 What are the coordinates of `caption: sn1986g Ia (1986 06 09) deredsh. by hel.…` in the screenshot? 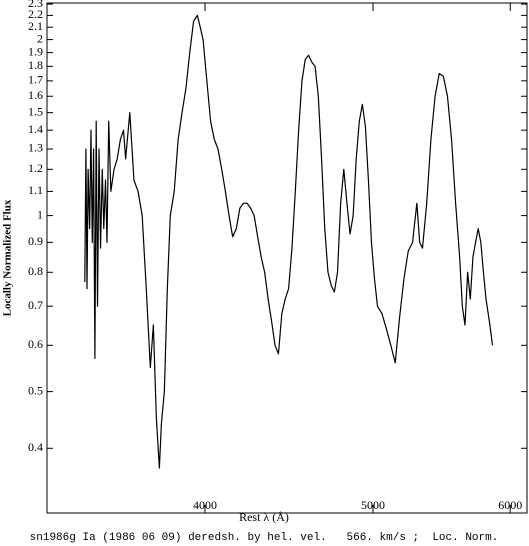 It's located at (264, 538).